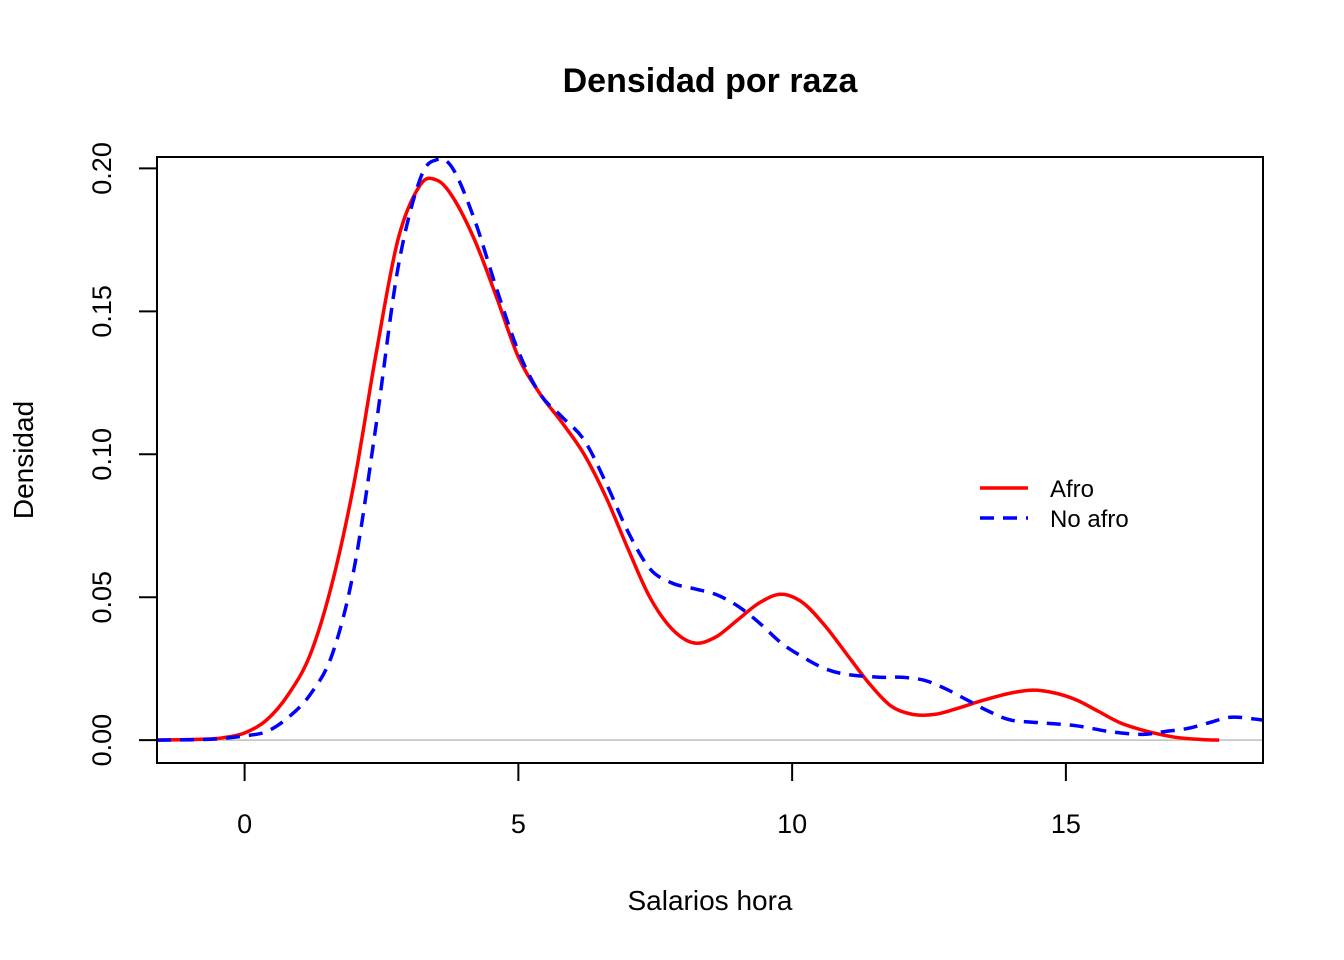 The image size is (1344, 960). I want to click on legend-label: Afro, so click(1072, 489).